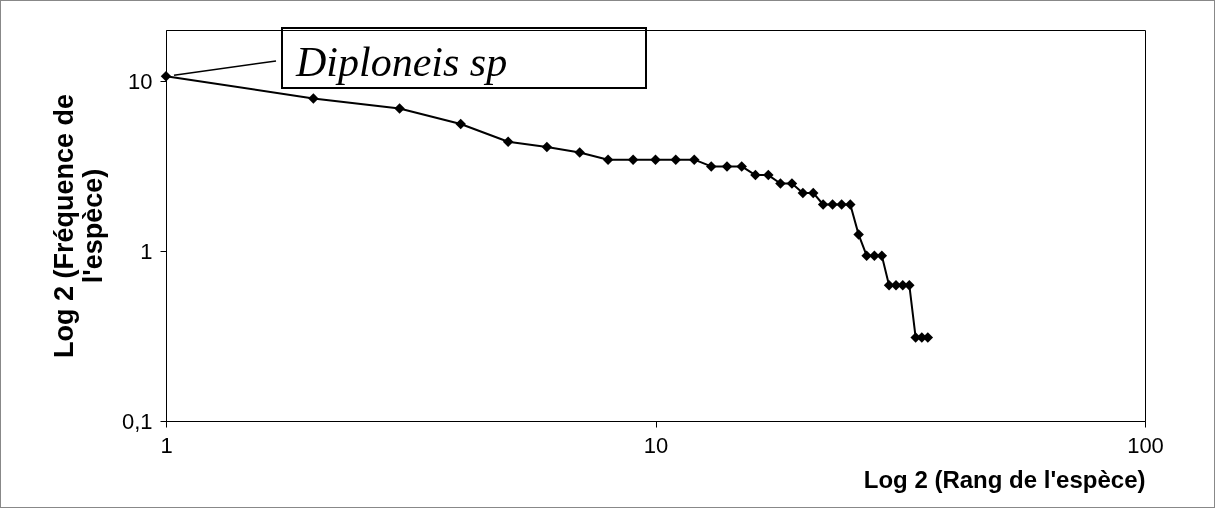  Describe the element at coordinates (401, 62) in the screenshot. I see `annotation: Diploneis sp` at that location.